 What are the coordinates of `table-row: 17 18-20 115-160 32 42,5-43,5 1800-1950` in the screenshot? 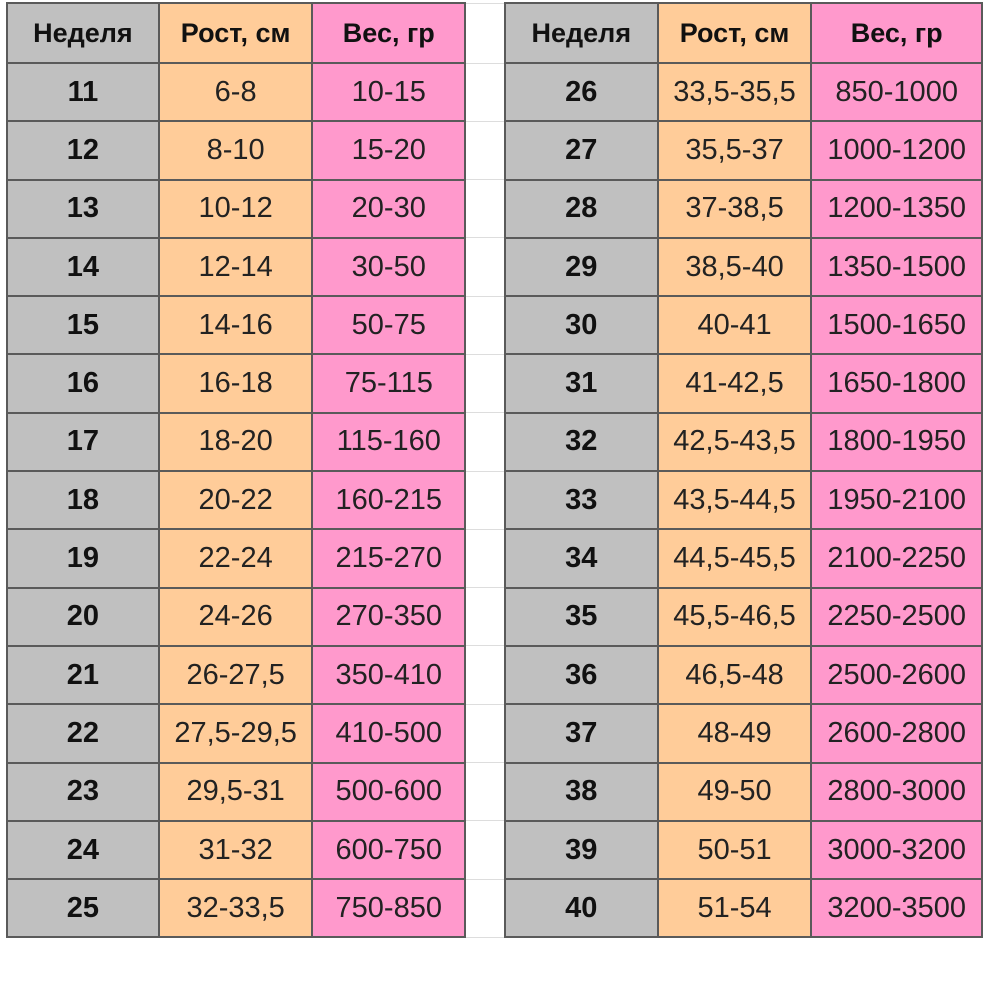 It's located at (494, 442).